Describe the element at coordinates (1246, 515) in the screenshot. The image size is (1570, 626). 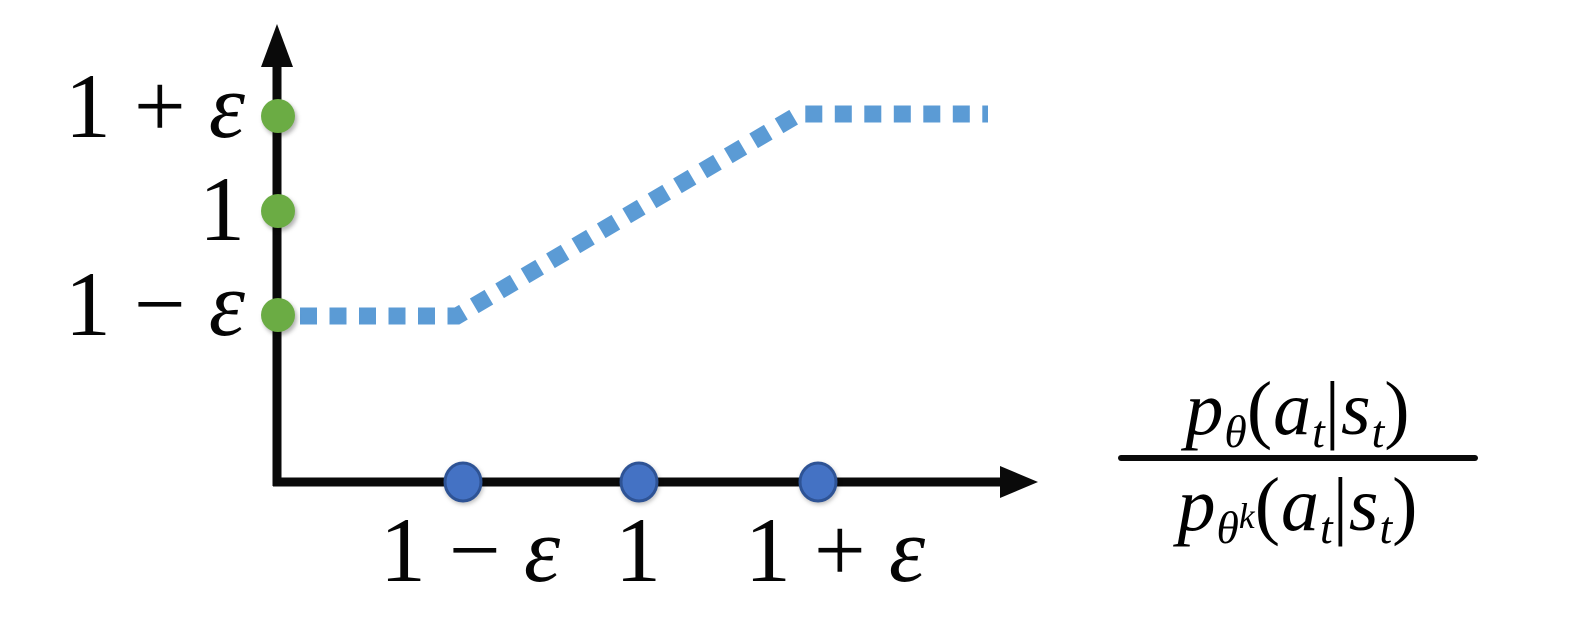
I see `denominator-k-superscript: k` at that location.